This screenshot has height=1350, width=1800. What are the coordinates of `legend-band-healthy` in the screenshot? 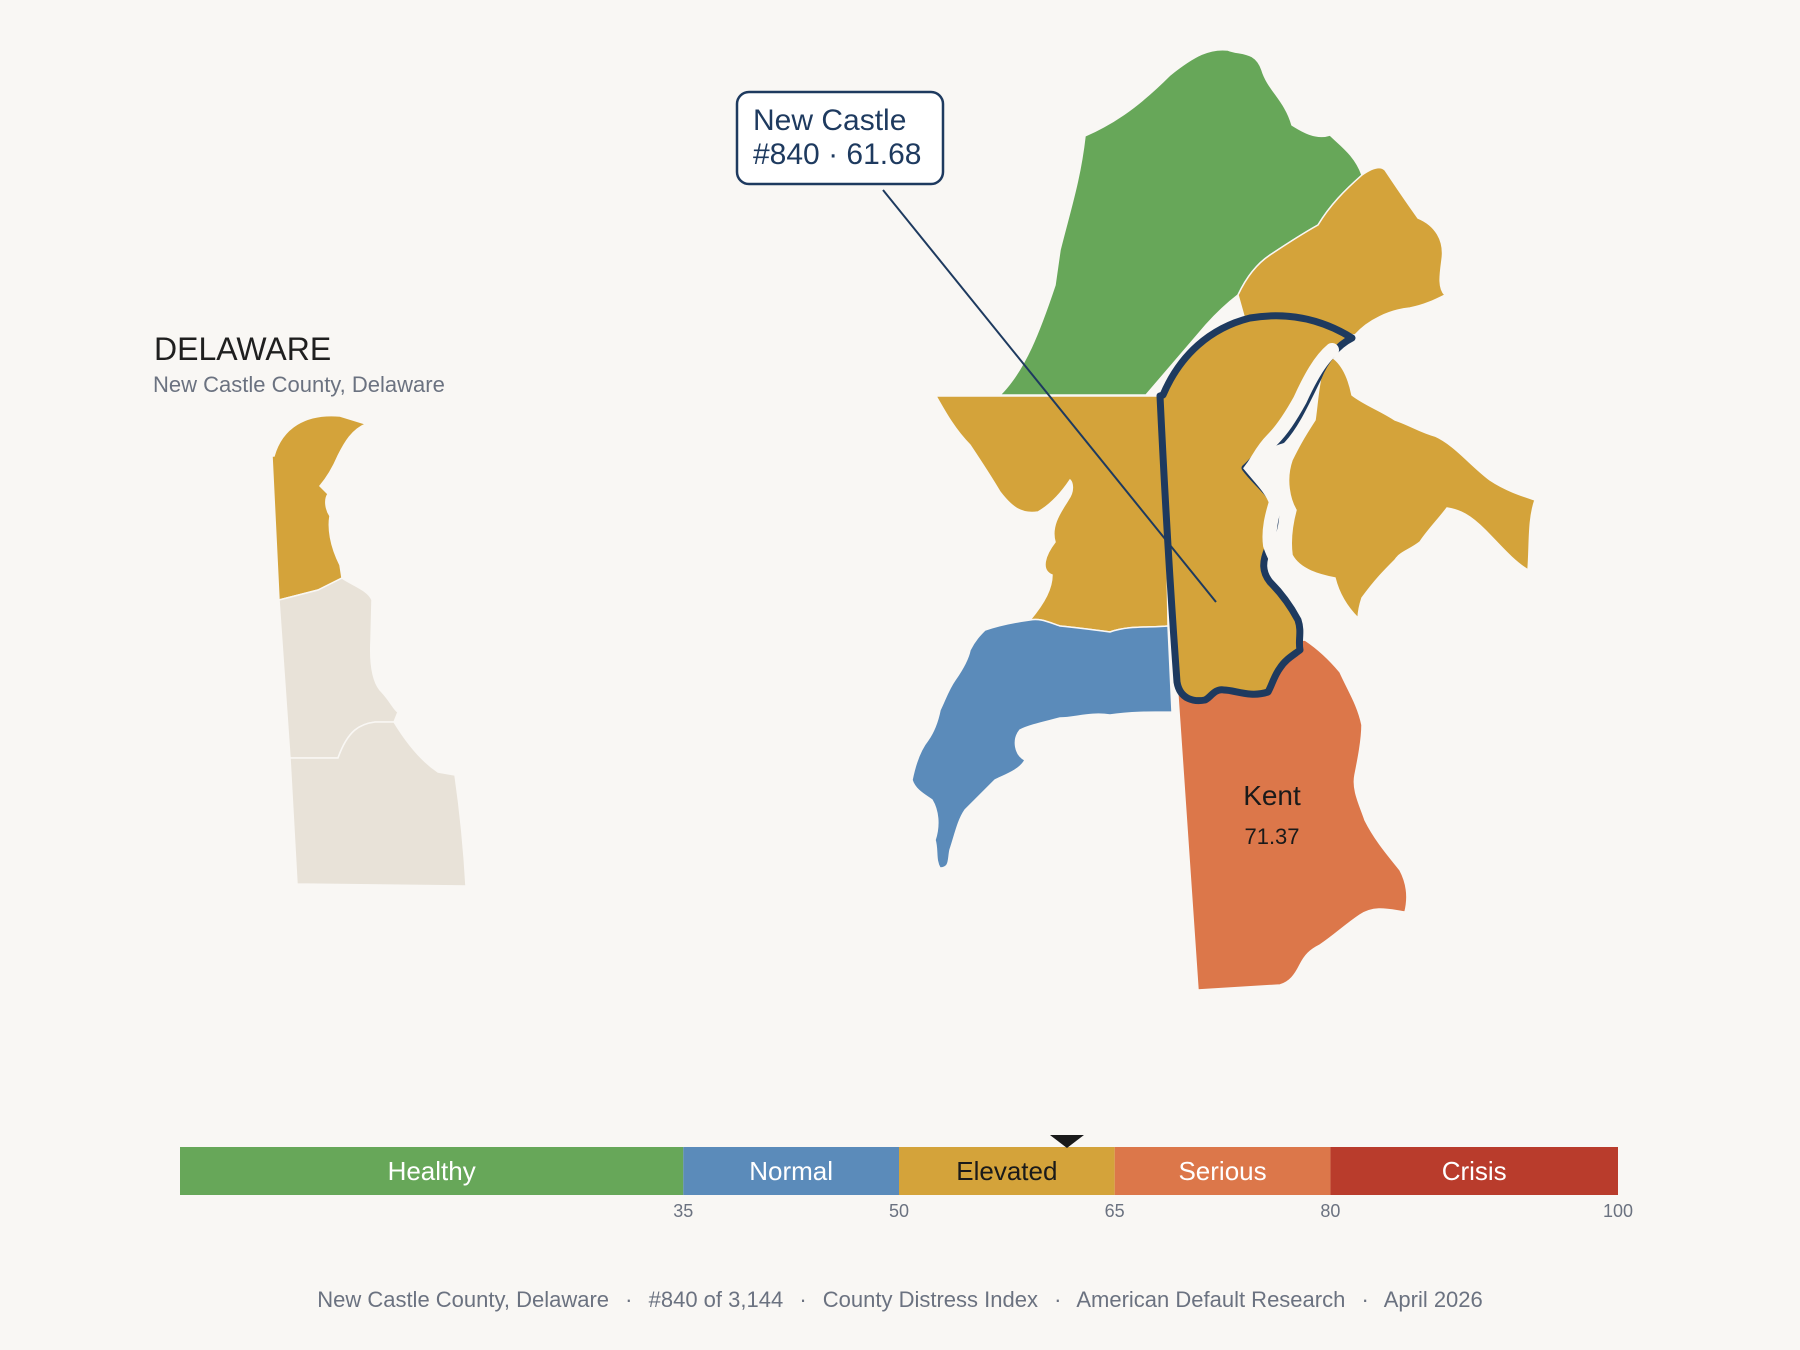 It's located at (432, 1171).